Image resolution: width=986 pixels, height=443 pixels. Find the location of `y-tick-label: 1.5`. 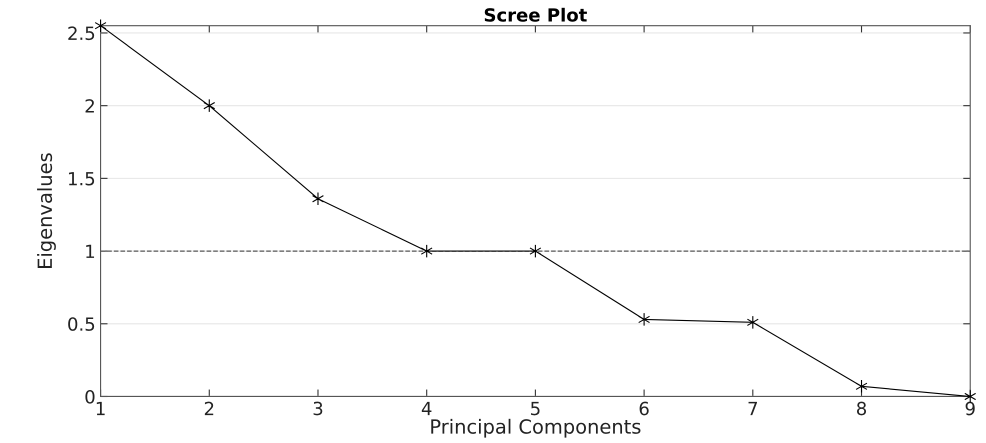

y-tick-label: 1.5 is located at coordinates (81, 179).